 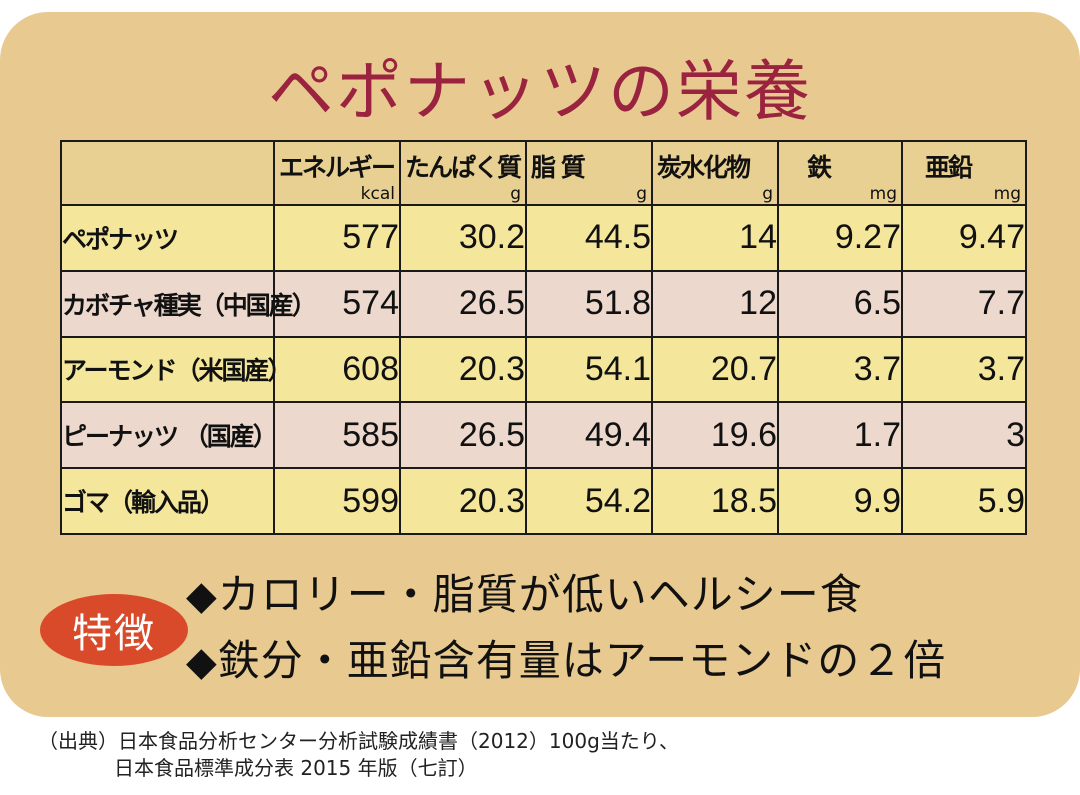 I want to click on cell-iron: 9.27, so click(x=840, y=238).